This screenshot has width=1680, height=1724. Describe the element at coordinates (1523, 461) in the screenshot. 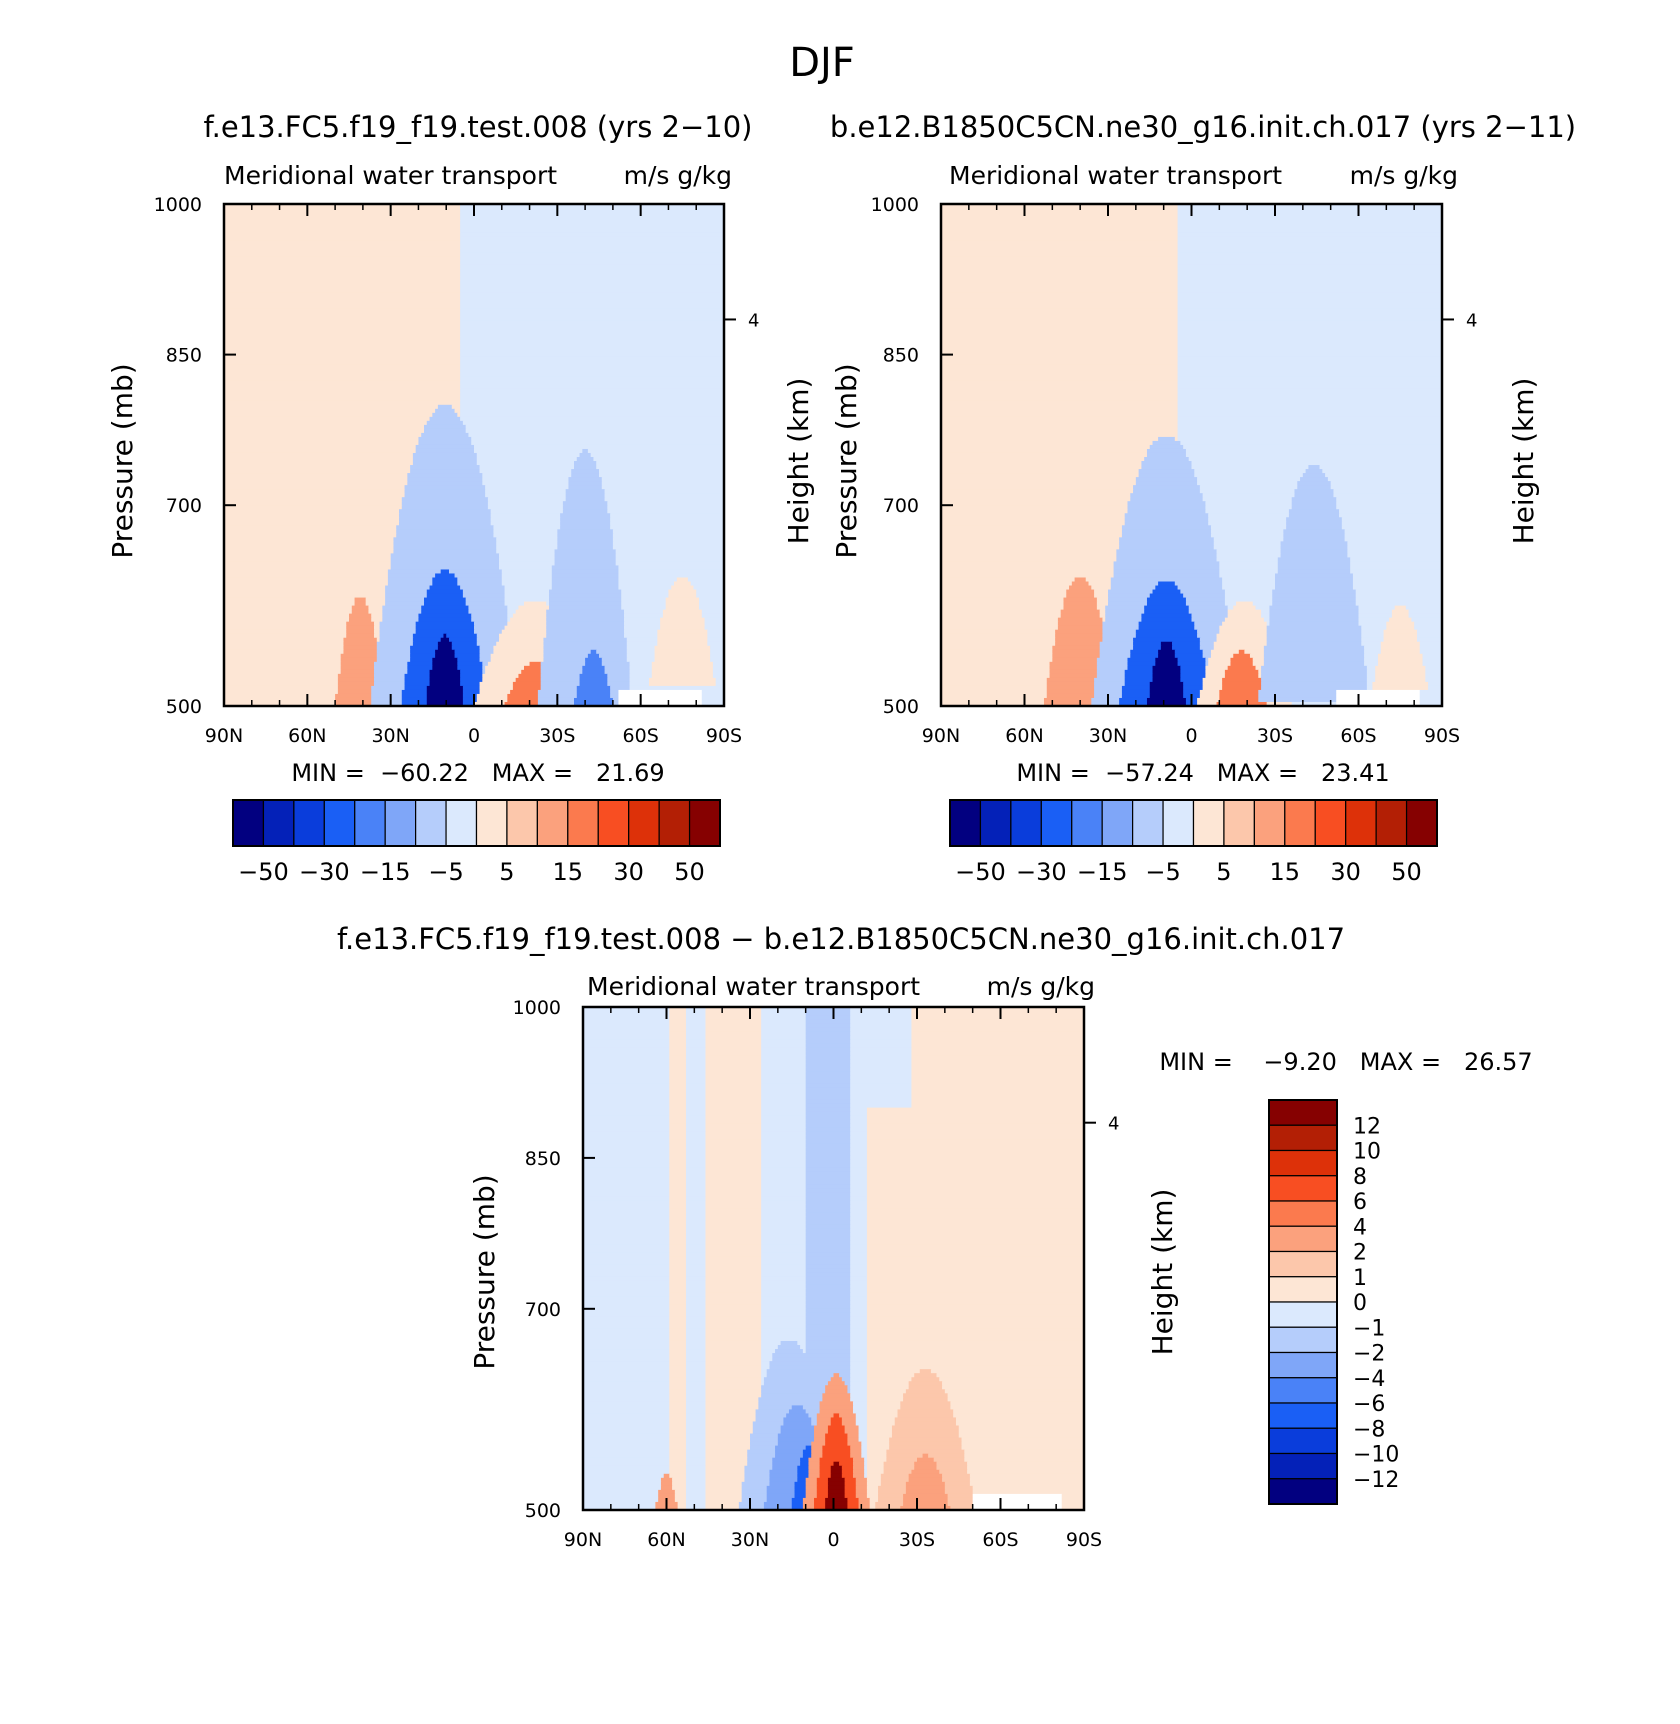

I see `y-axis-right-label: Height (km)` at that location.